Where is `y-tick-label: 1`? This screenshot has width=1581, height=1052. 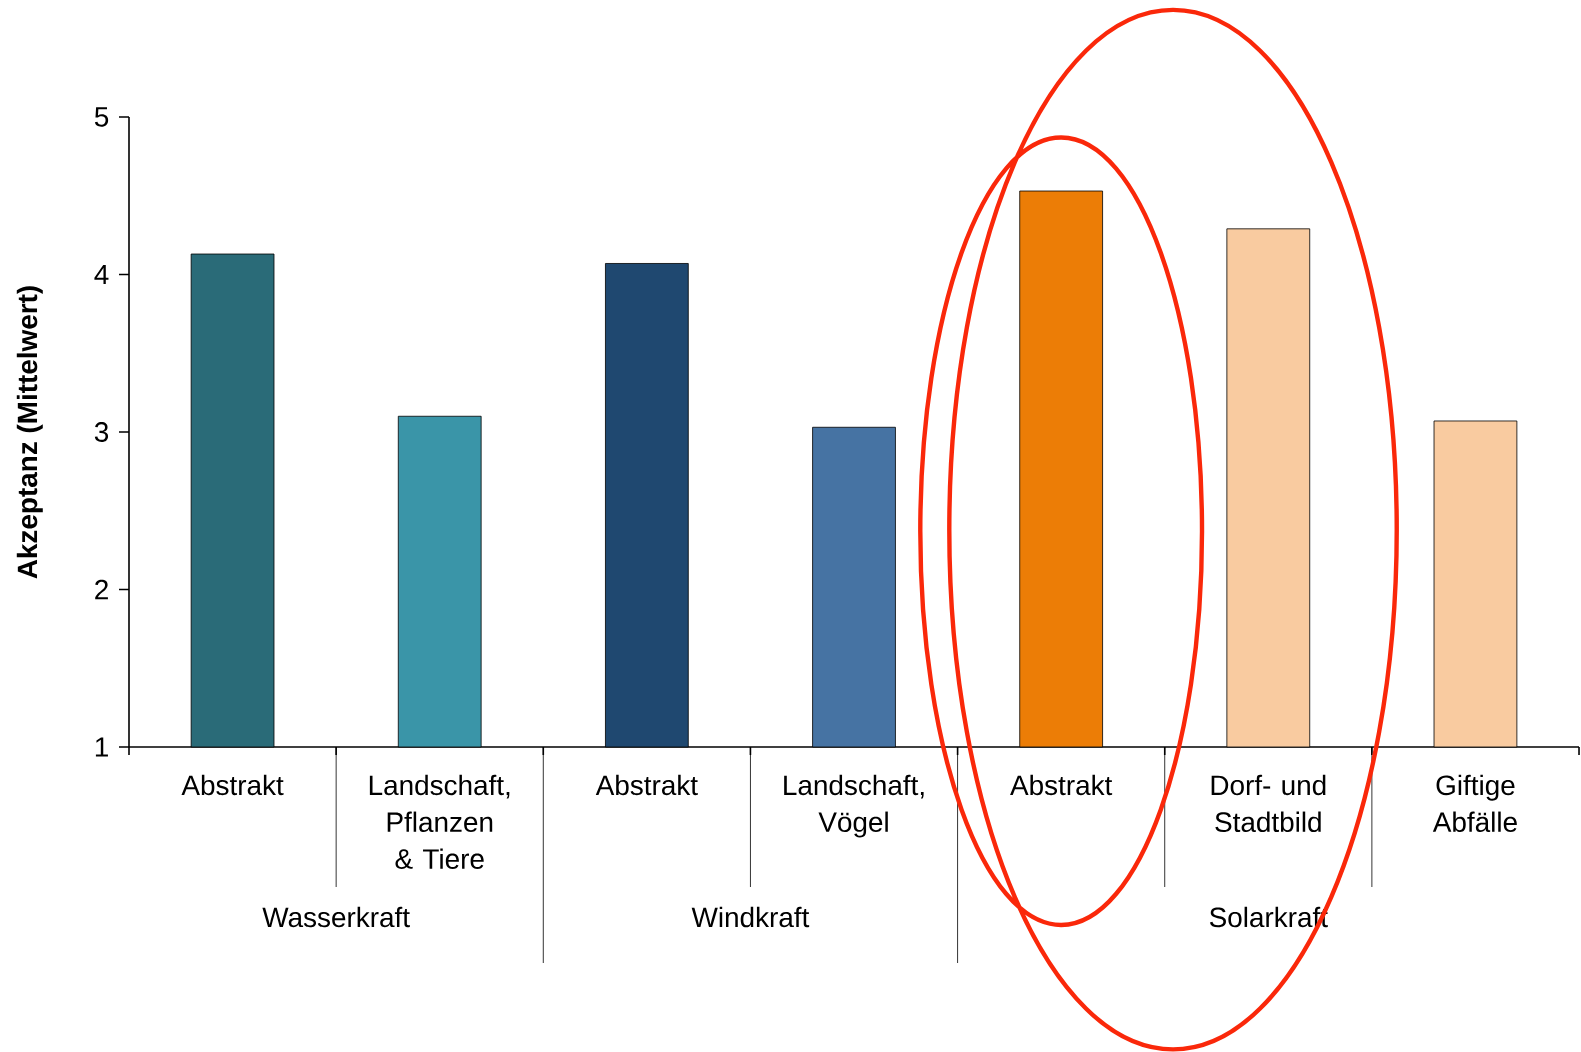
y-tick-label: 1 is located at coordinates (101, 747).